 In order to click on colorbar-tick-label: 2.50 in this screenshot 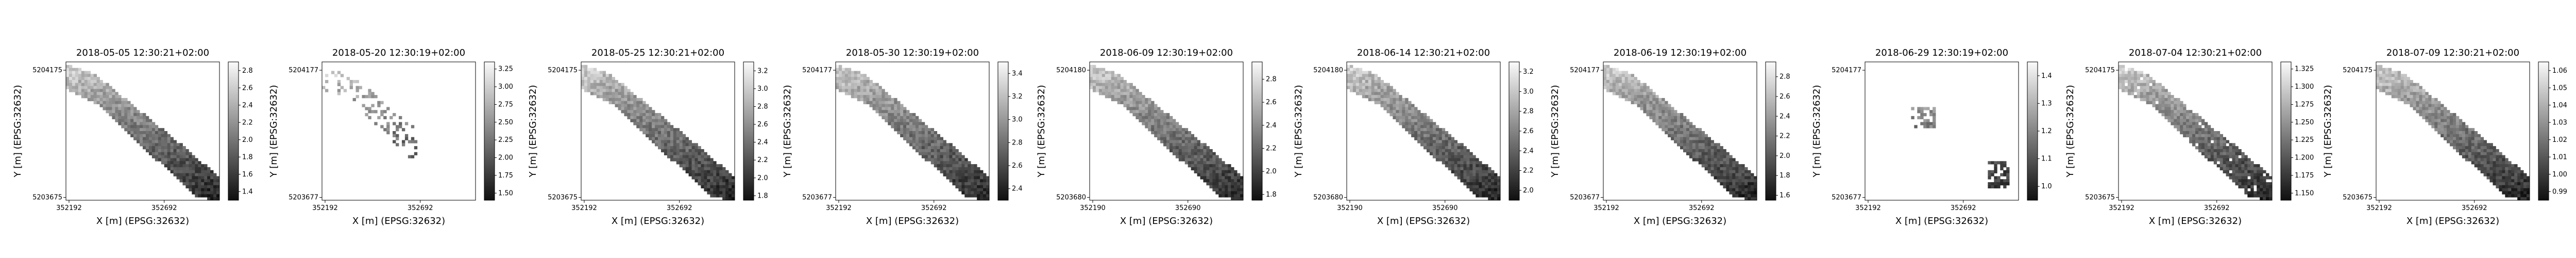, I will do `click(505, 122)`.